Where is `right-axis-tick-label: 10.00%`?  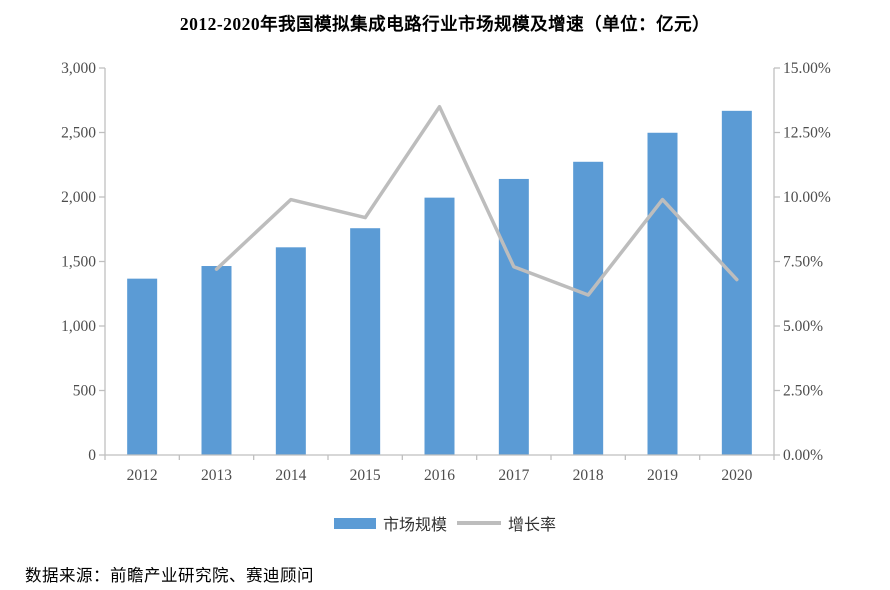 right-axis-tick-label: 10.00% is located at coordinates (807, 197).